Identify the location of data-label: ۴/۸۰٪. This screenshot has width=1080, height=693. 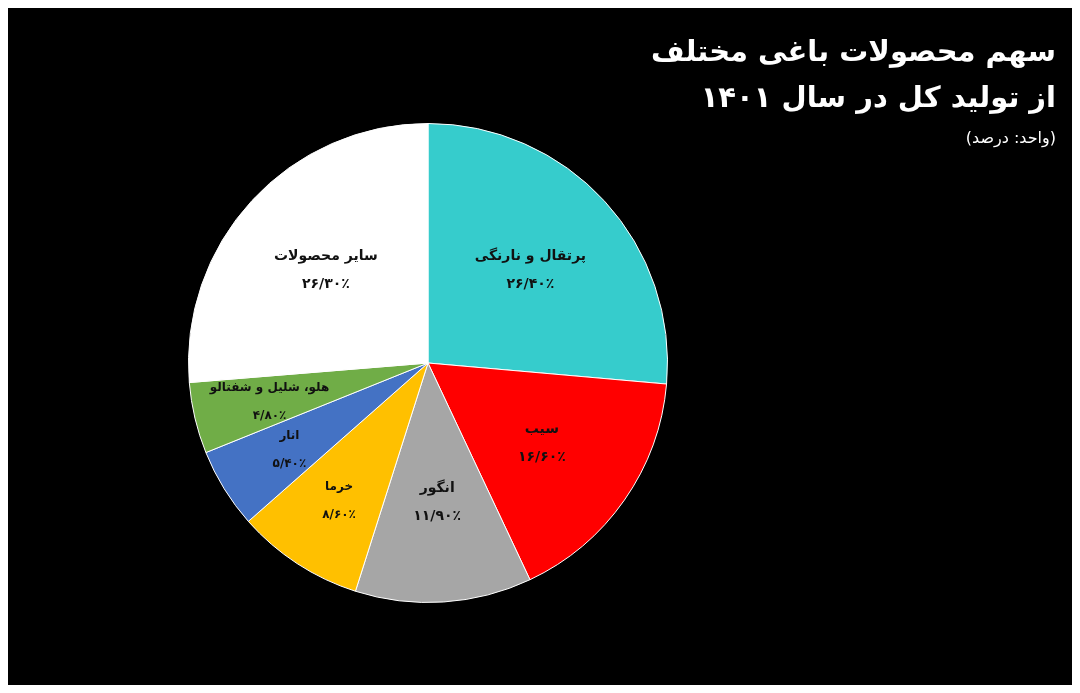
(269, 414).